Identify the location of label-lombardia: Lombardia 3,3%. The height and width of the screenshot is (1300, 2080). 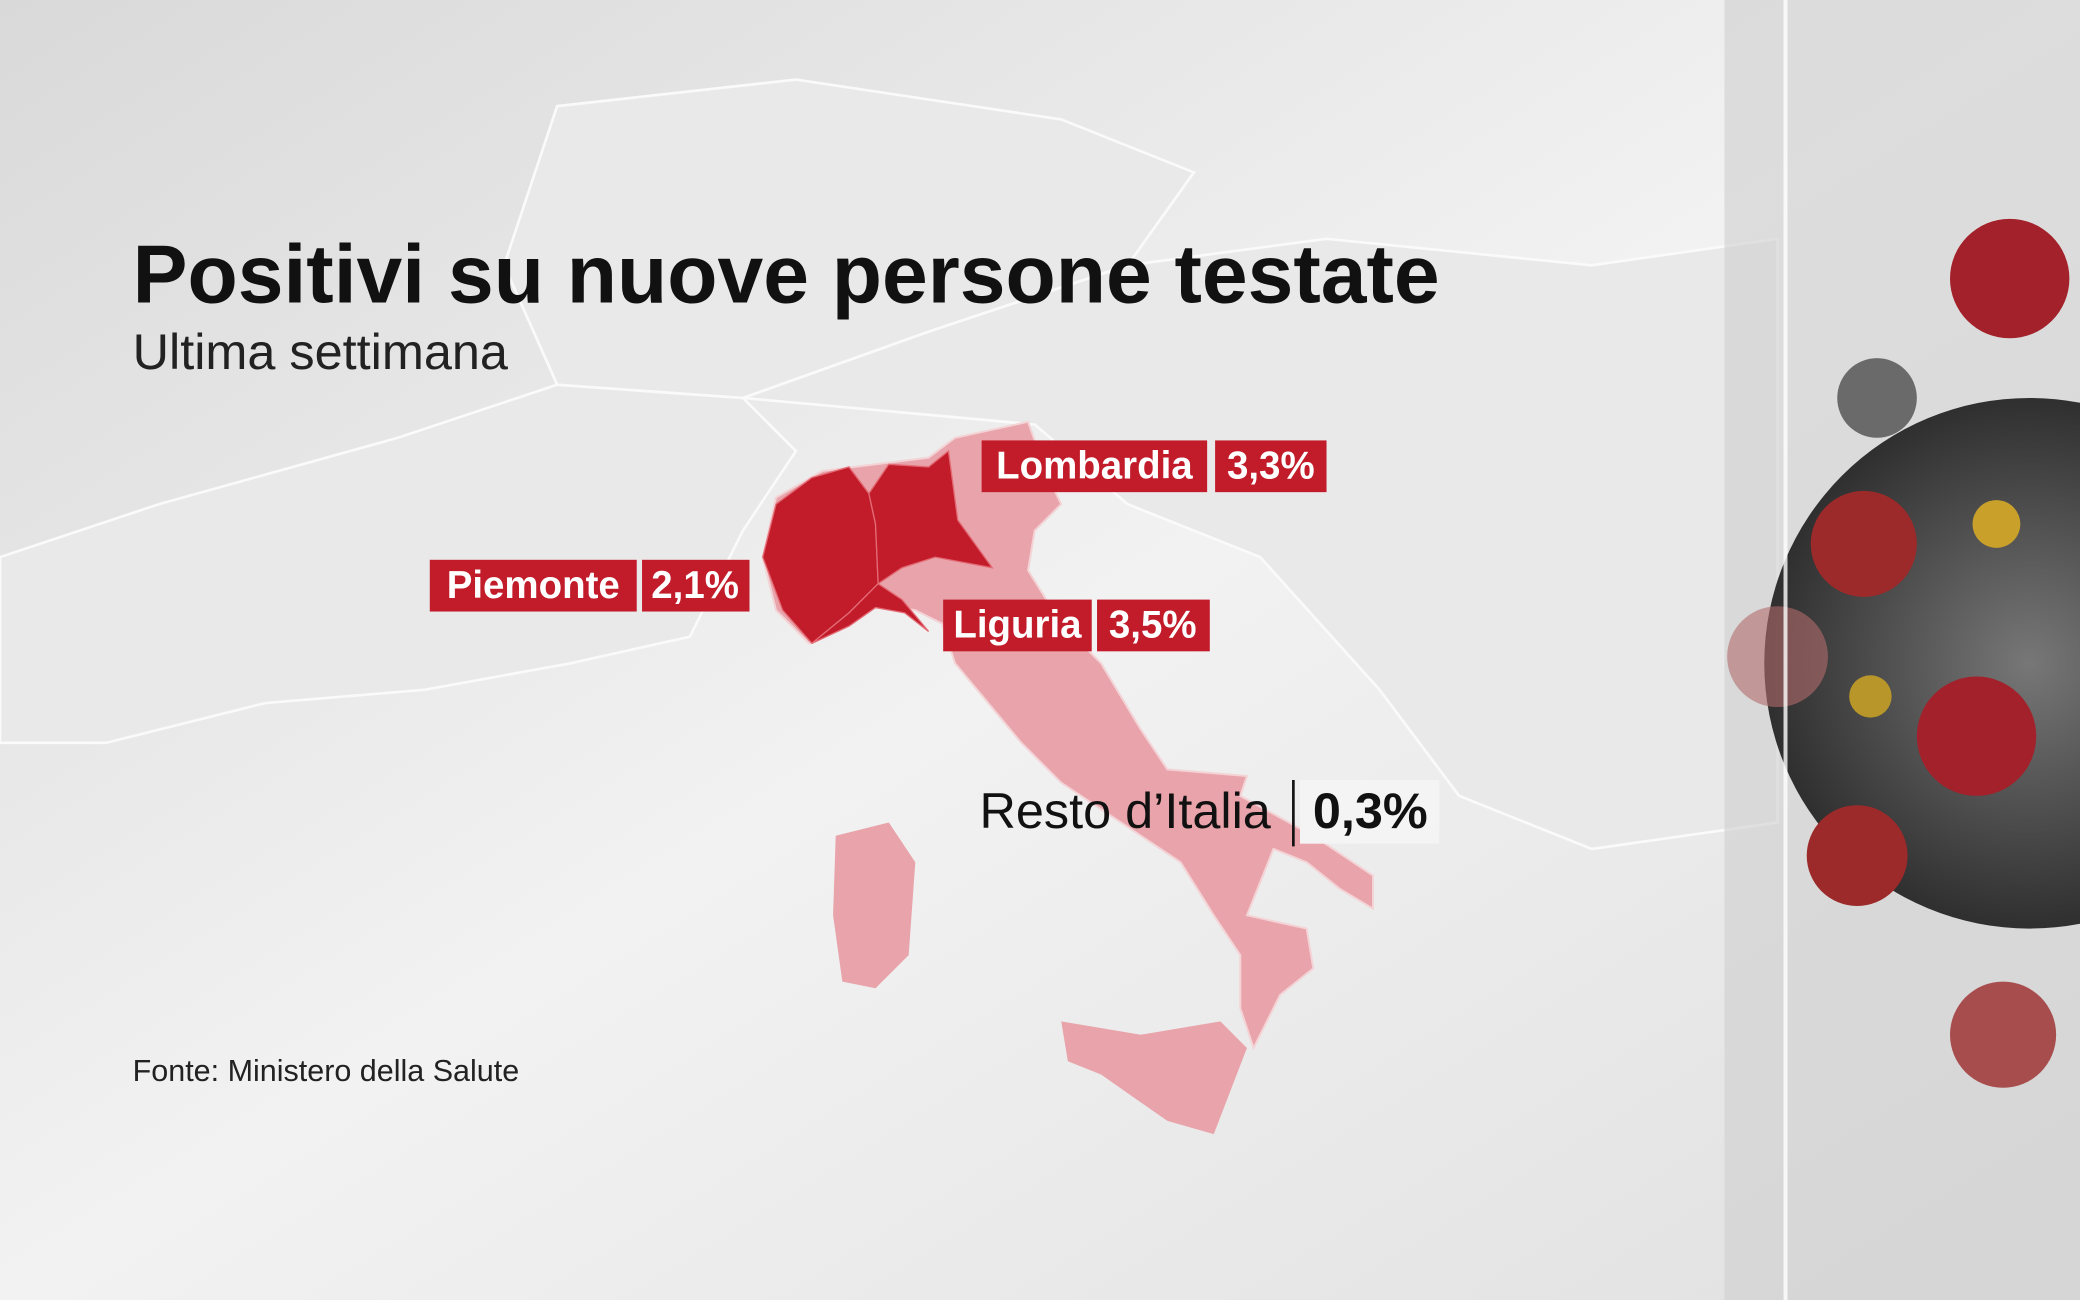
(1154, 466).